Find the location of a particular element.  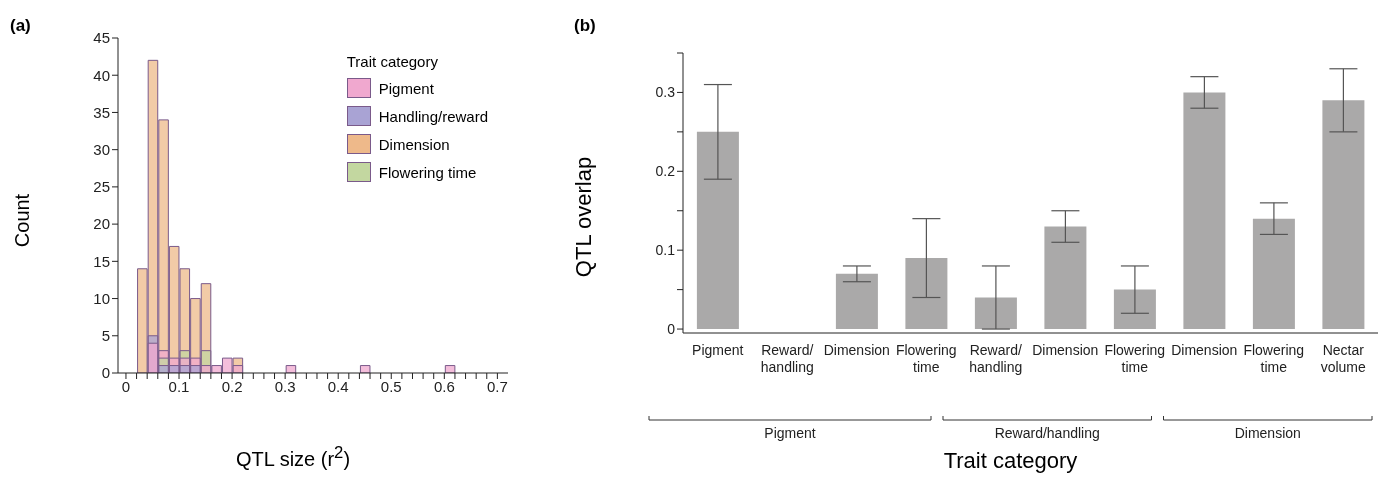

y-tick-label: 0.2 is located at coordinates (665, 171).